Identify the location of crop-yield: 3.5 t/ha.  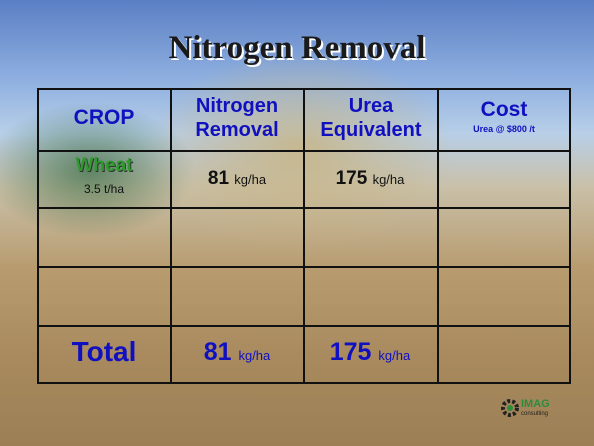
(104, 189).